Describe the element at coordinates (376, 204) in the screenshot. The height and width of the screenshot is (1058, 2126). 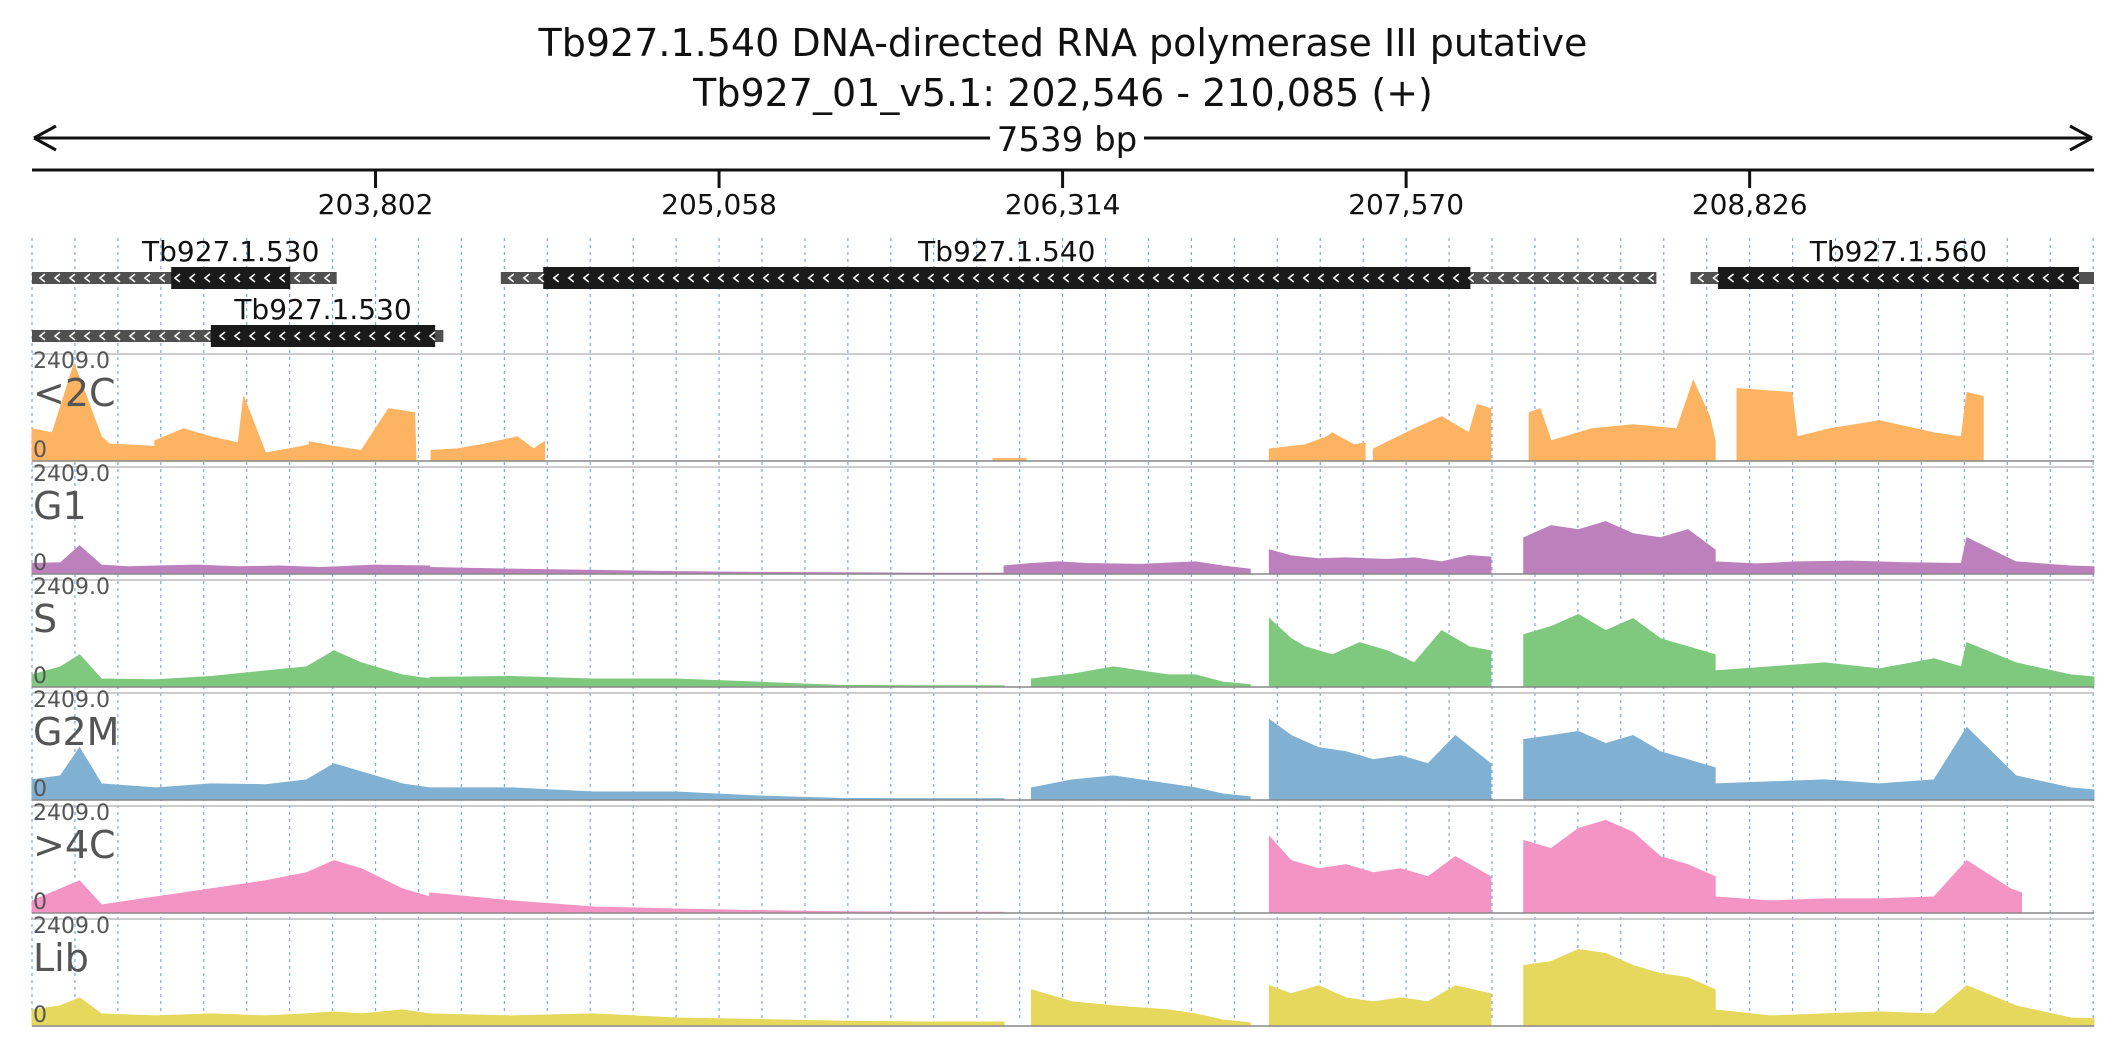
I see `ruler-tick-label: 203,802` at that location.